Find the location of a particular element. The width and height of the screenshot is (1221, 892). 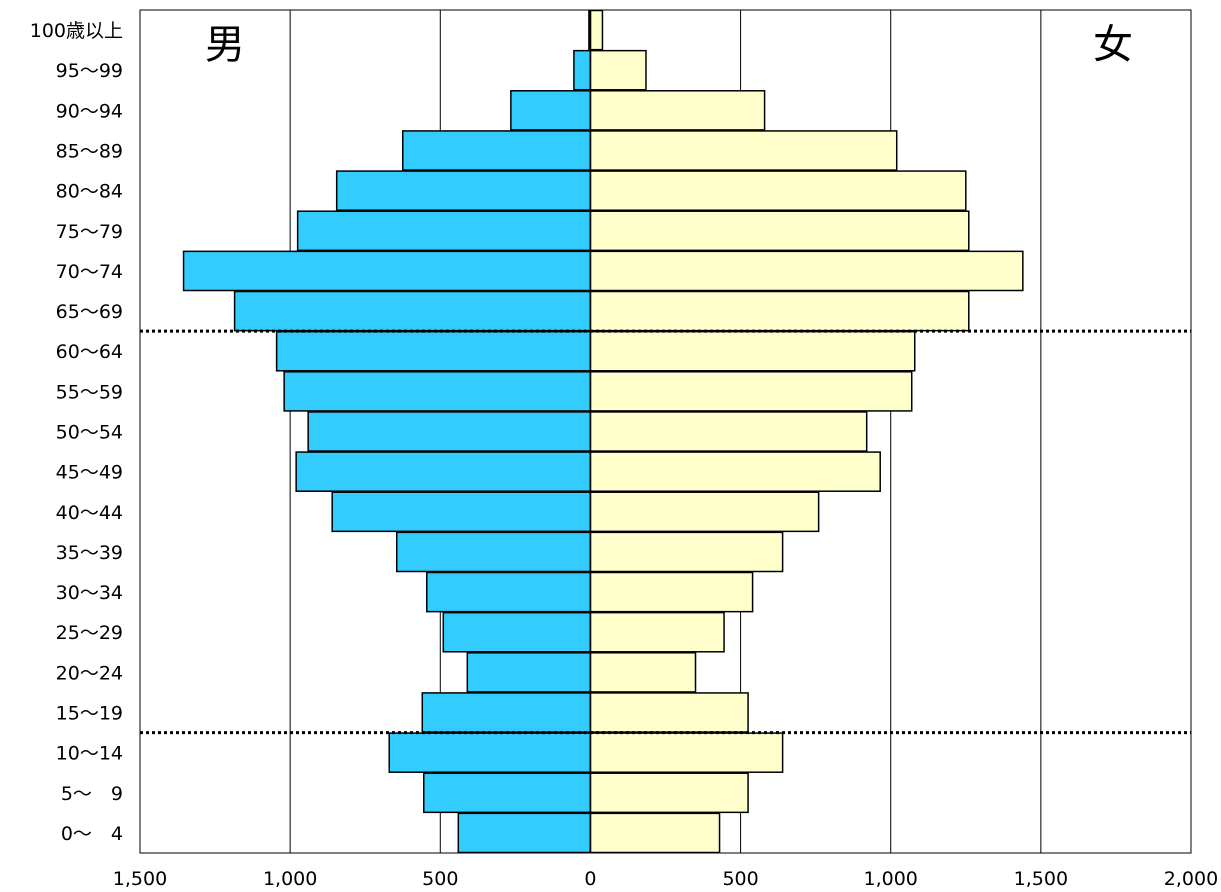

x-tick-labels: 1,500 1,000 500 0 500 1,000 1,500 2,000 is located at coordinates (665, 879).